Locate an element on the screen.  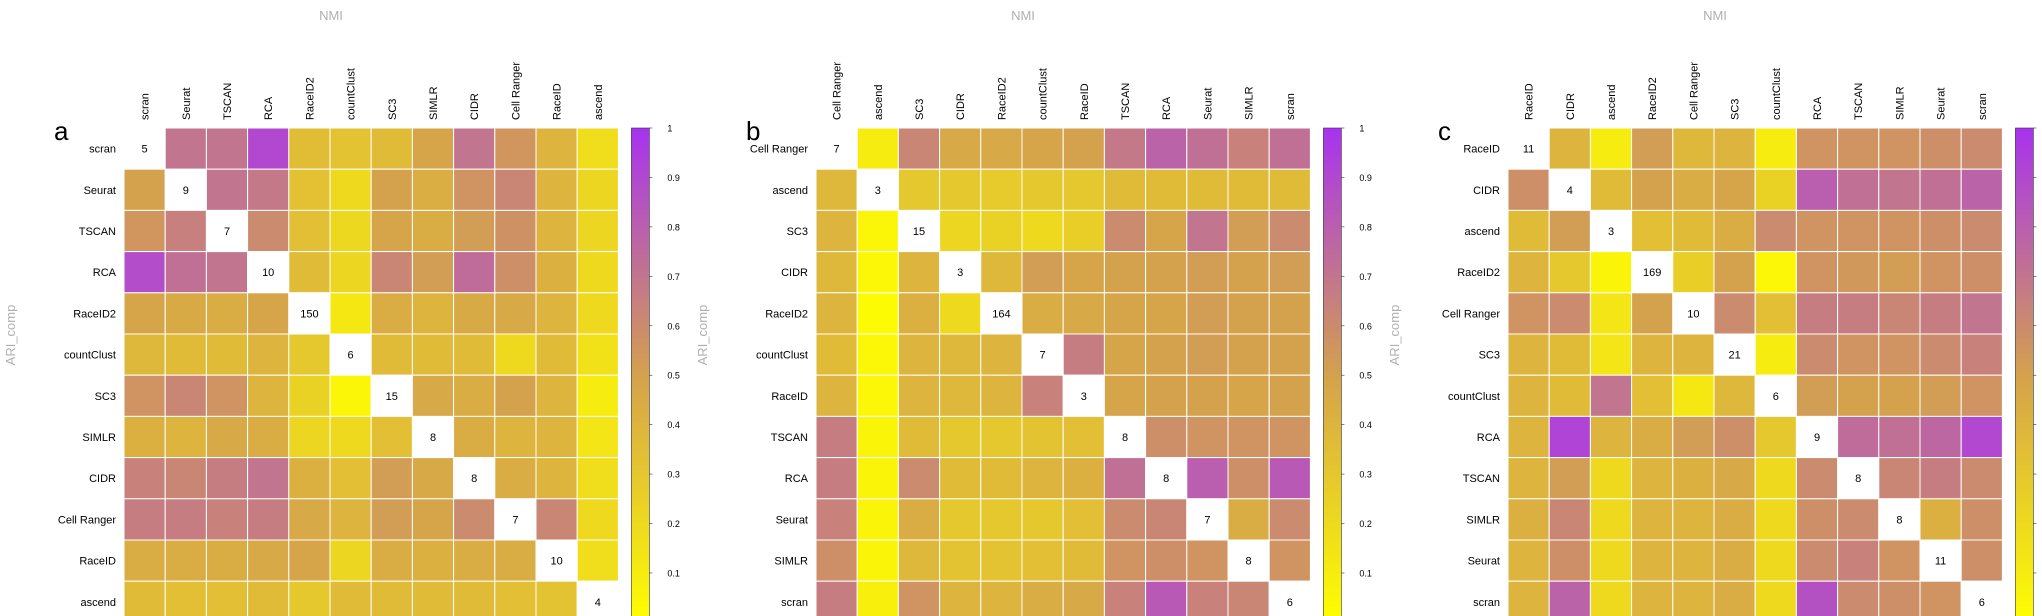
row-label: countClust is located at coordinates (90, 356).